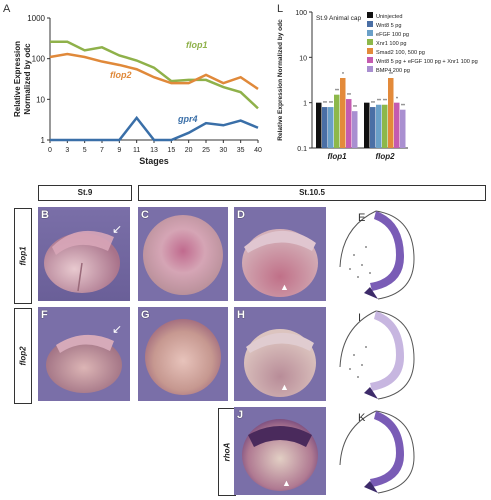 This screenshot has height=500, width=491. I want to click on y-axis-label: Normalized by odc, so click(27, 79).